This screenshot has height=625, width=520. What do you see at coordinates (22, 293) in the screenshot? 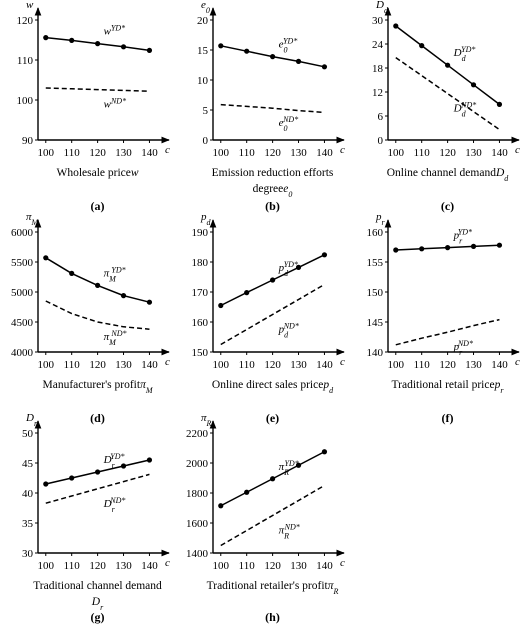
I see `y-tick-label: 5000` at bounding box center [22, 293].